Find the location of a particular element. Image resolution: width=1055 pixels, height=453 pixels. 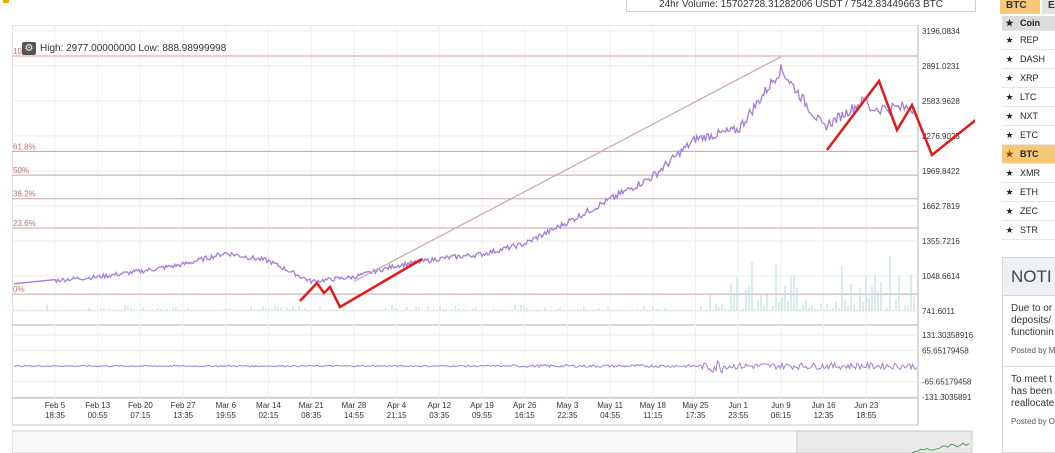

x-tick-time: 17:35 is located at coordinates (695, 415).